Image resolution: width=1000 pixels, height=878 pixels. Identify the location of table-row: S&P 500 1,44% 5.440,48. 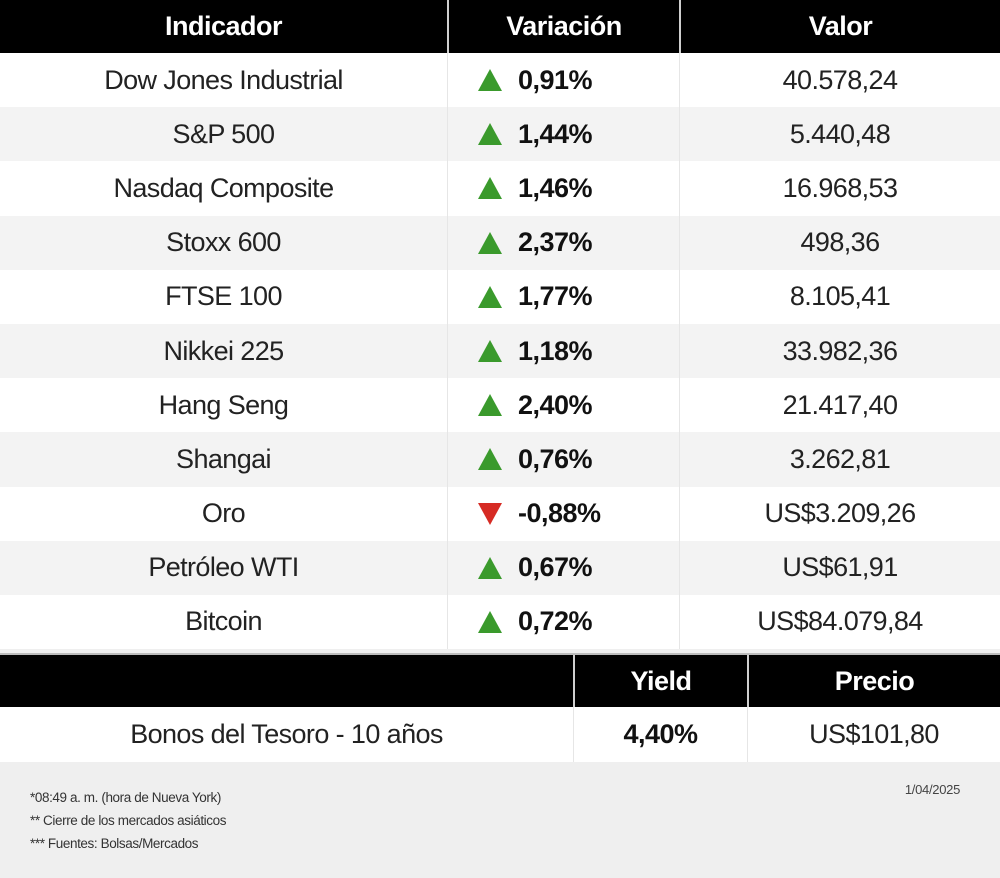
(500, 134).